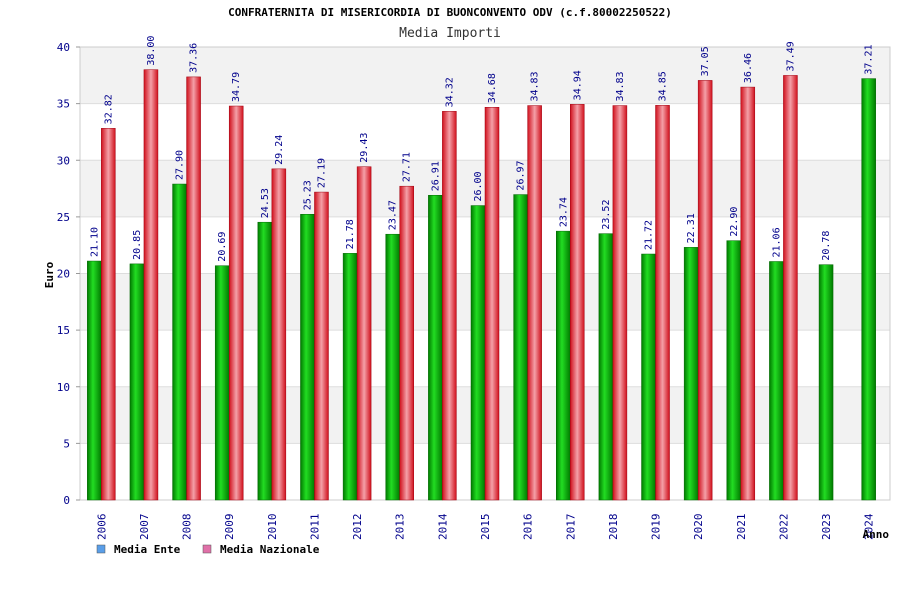 This screenshot has width=900, height=600. What do you see at coordinates (868, 289) in the screenshot?
I see `bar-media-ente-2024` at bounding box center [868, 289].